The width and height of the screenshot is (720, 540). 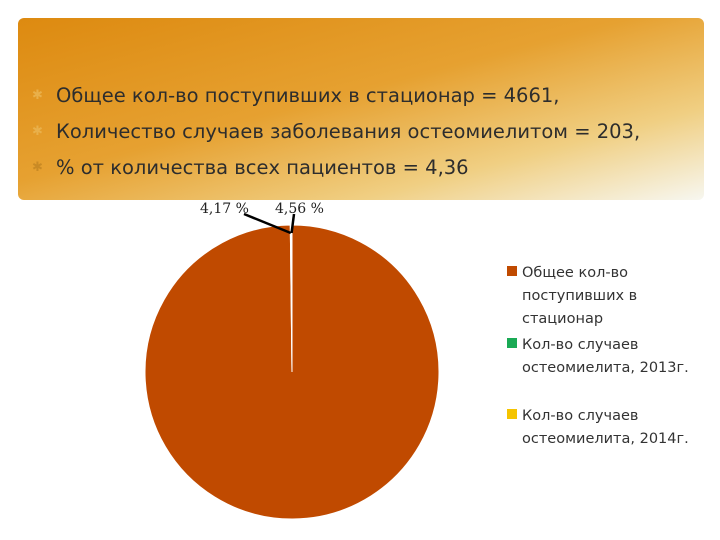 What do you see at coordinates (605, 439) in the screenshot?
I see `legend-label-2: остеомиелита, 2014г.` at bounding box center [605, 439].